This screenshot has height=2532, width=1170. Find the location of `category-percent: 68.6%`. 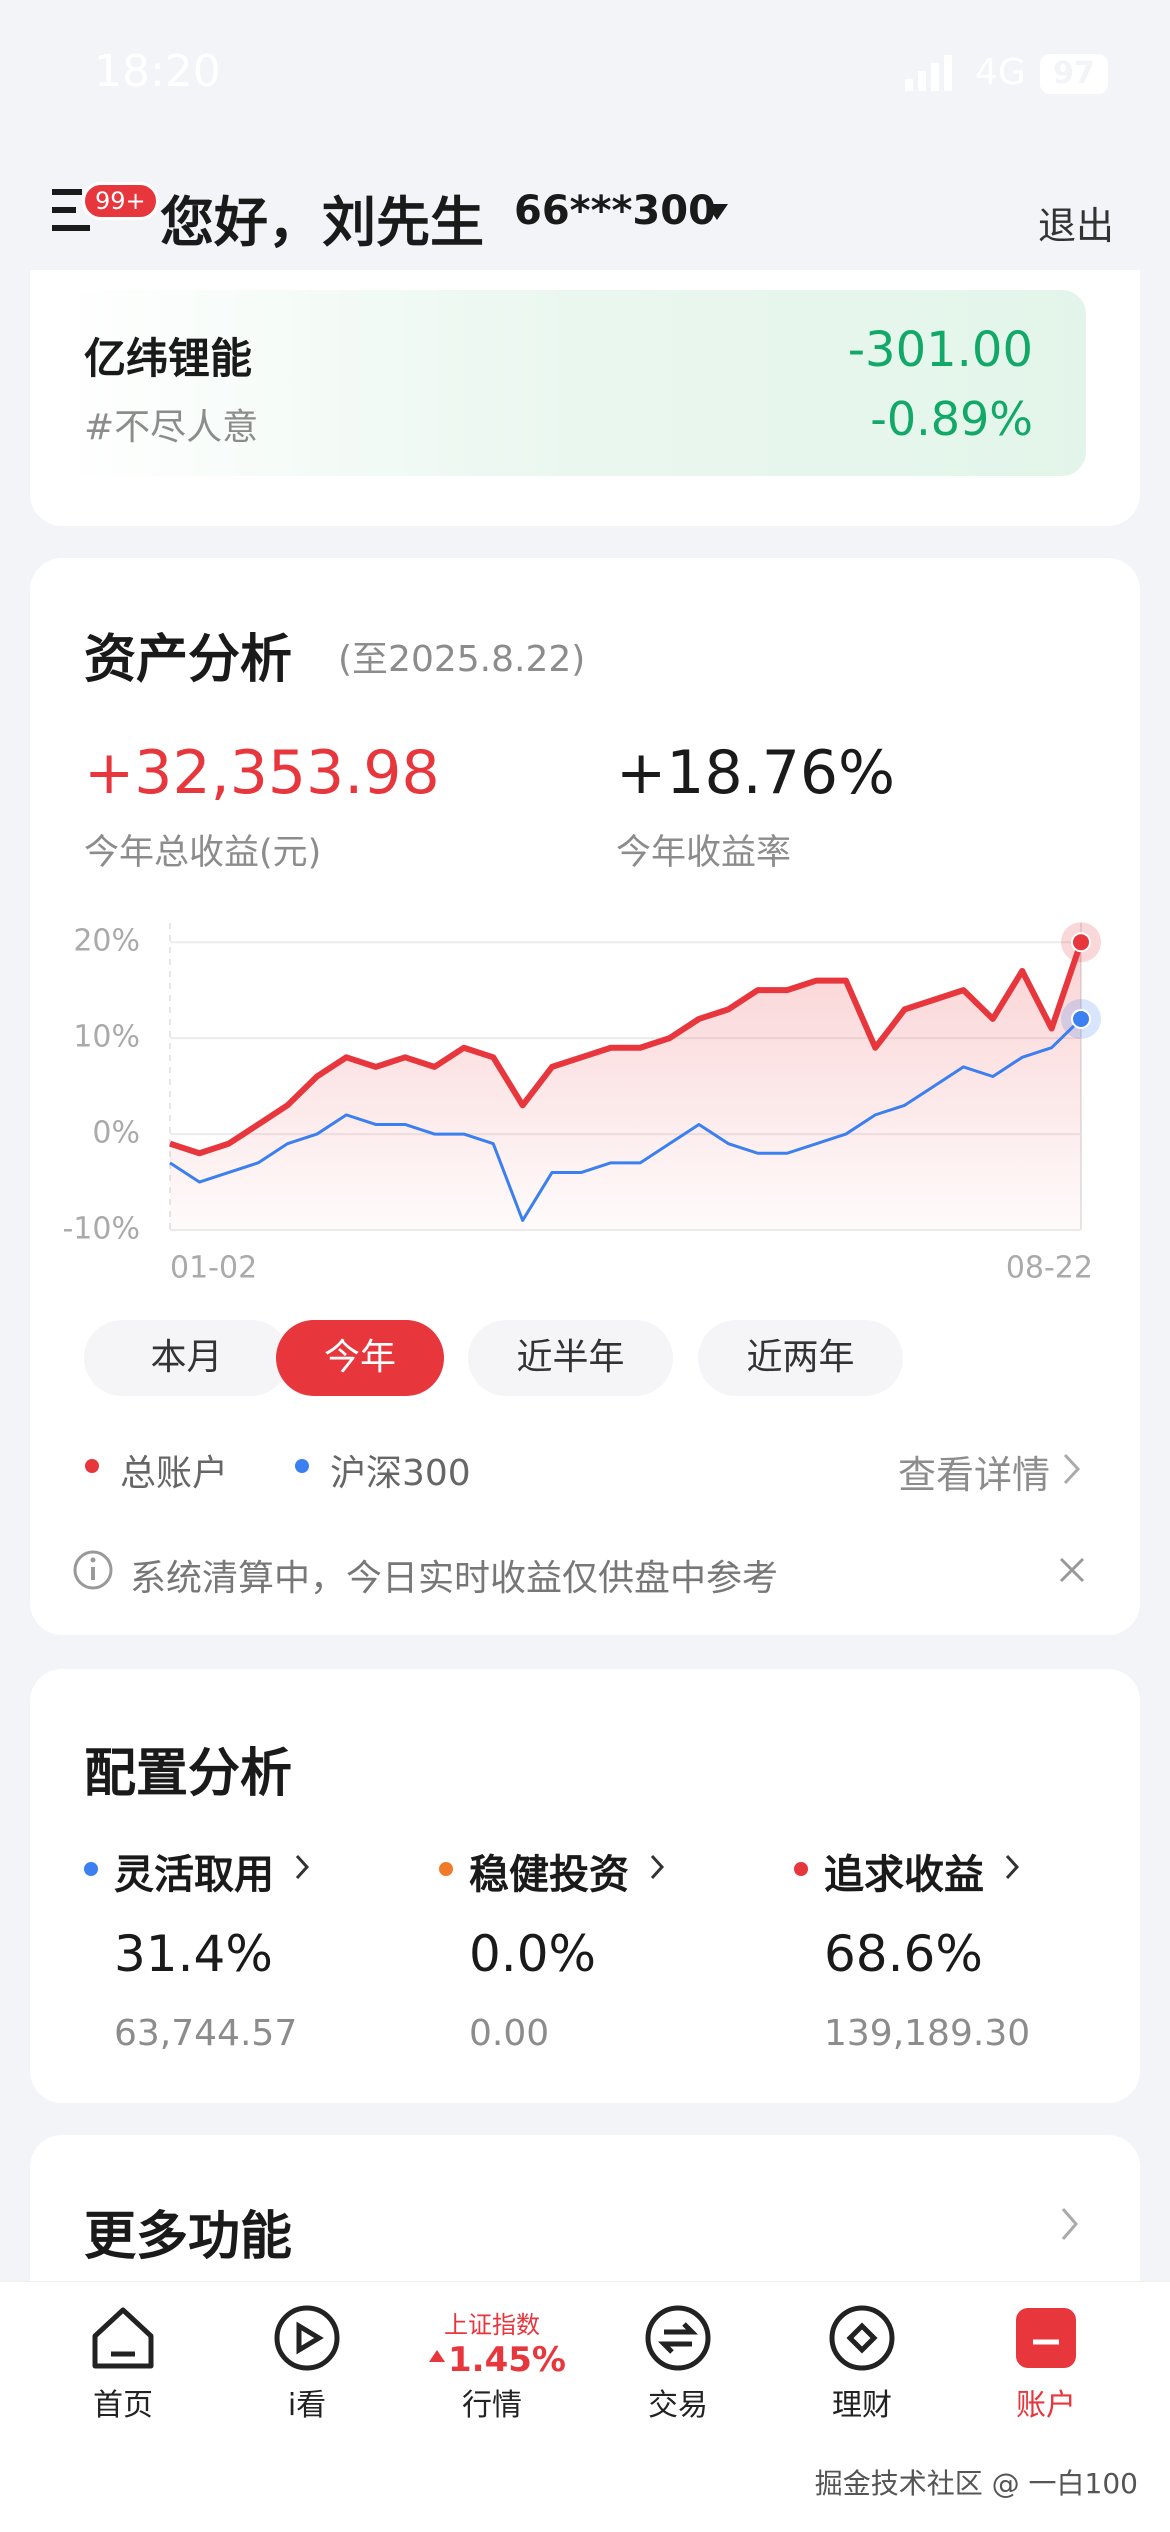

category-percent: 68.6% is located at coordinates (903, 1954).